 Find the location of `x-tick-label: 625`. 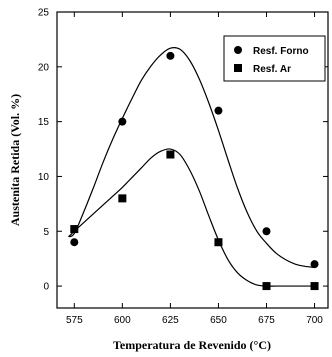

x-tick-label: 625 is located at coordinates (170, 320).